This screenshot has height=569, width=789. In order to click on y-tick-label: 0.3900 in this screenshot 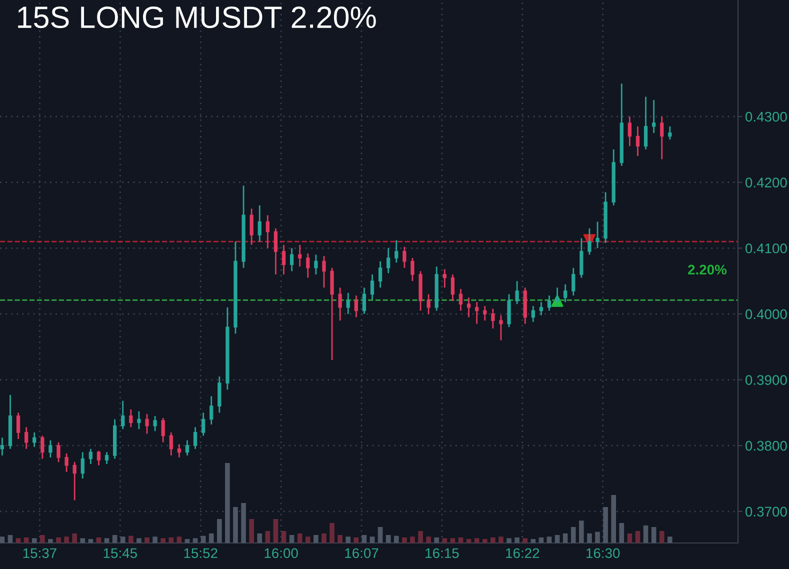, I will do `click(766, 380)`.